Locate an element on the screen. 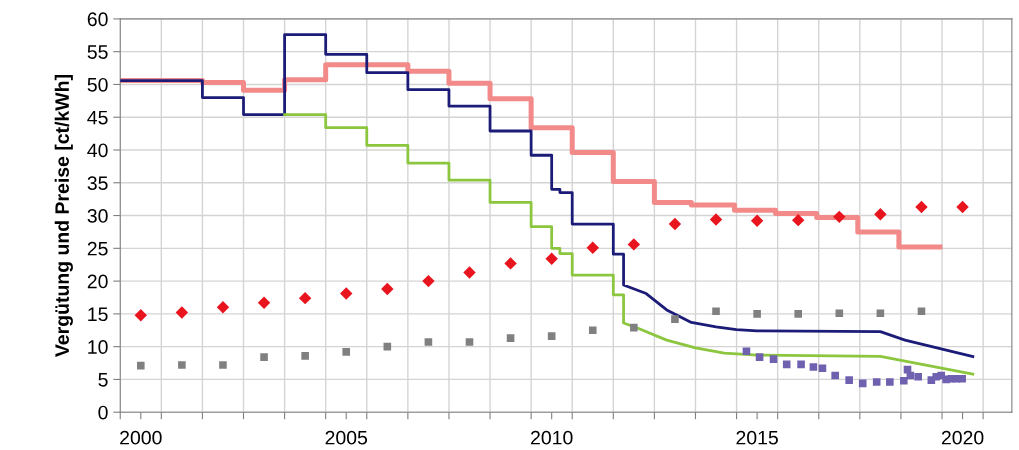 The image size is (1019, 450). y-tick-label: 5 is located at coordinates (103, 380).